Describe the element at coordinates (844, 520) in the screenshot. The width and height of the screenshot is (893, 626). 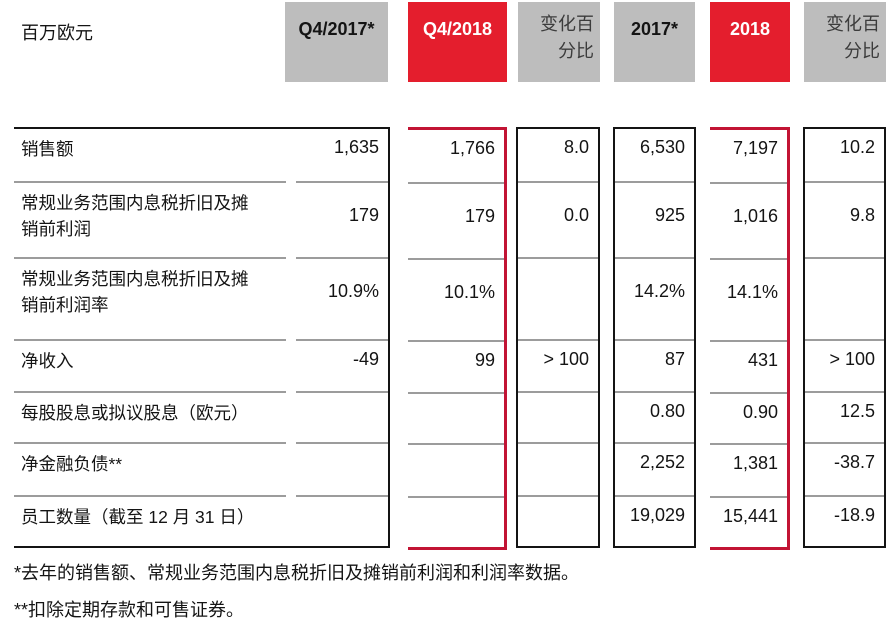
I see `cell-value: -18.9` at that location.